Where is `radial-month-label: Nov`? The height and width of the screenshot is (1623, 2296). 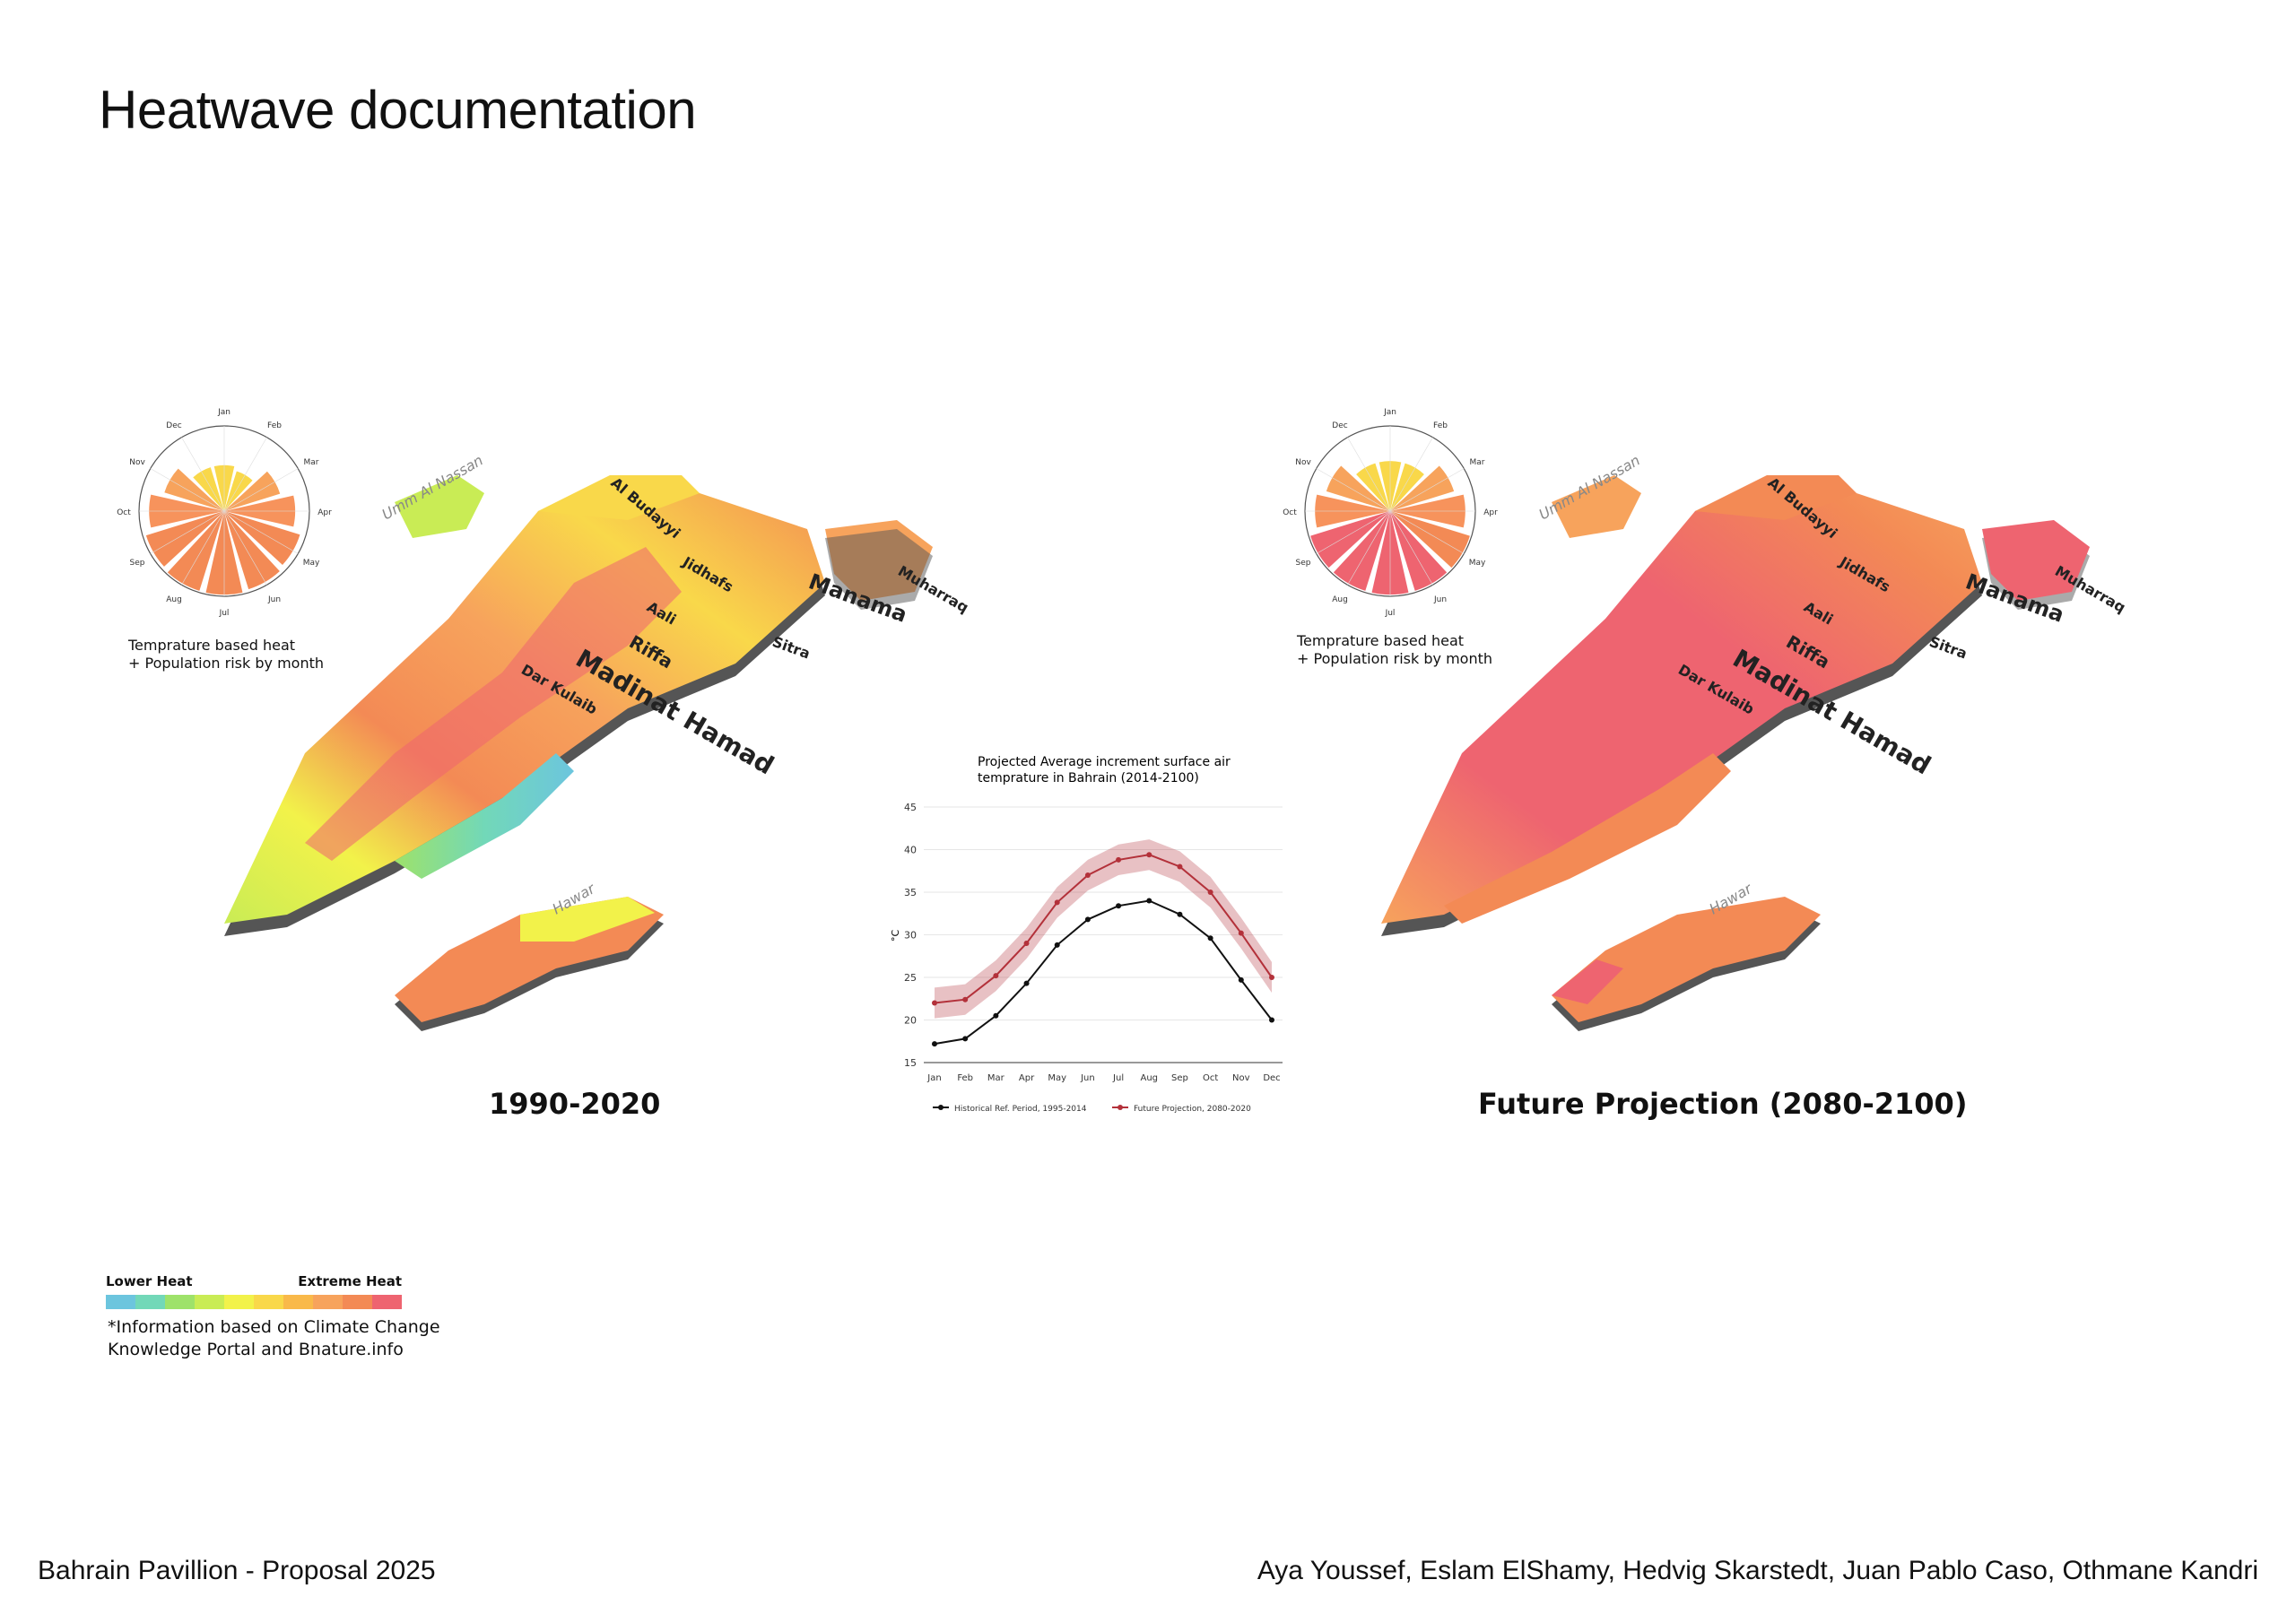
radial-month-label: Nov is located at coordinates (1303, 462).